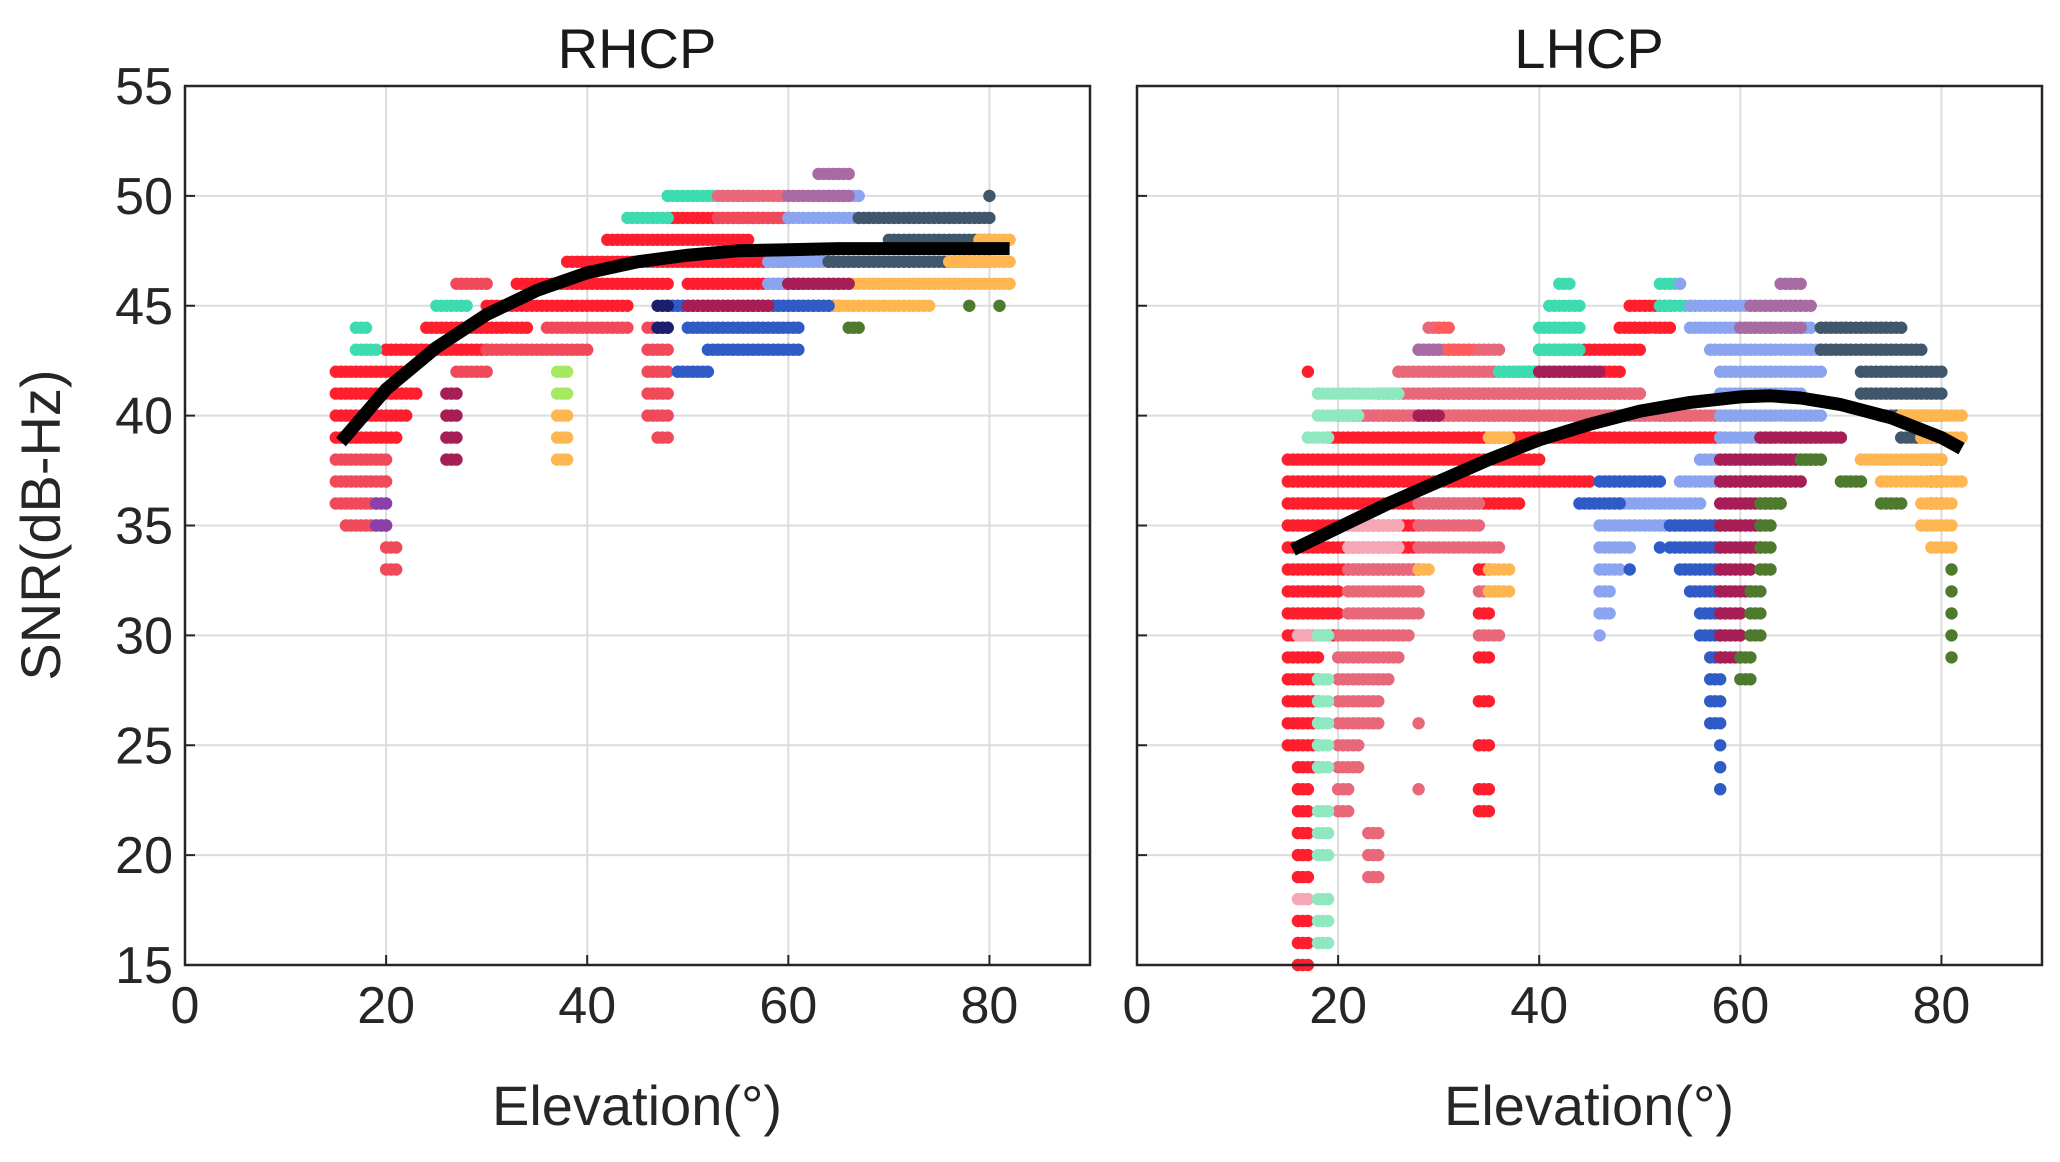  I want to click on y-ticks-lhcp, so click(1142, 525).